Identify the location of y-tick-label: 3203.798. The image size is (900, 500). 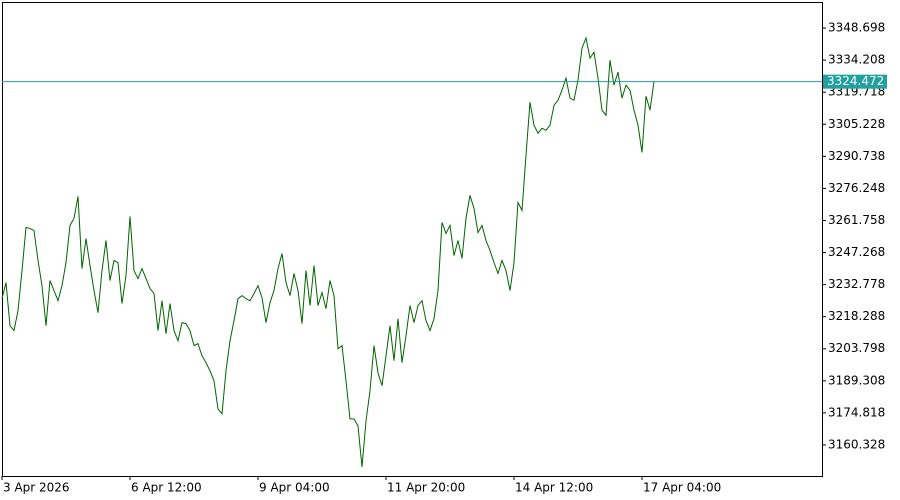
(856, 348).